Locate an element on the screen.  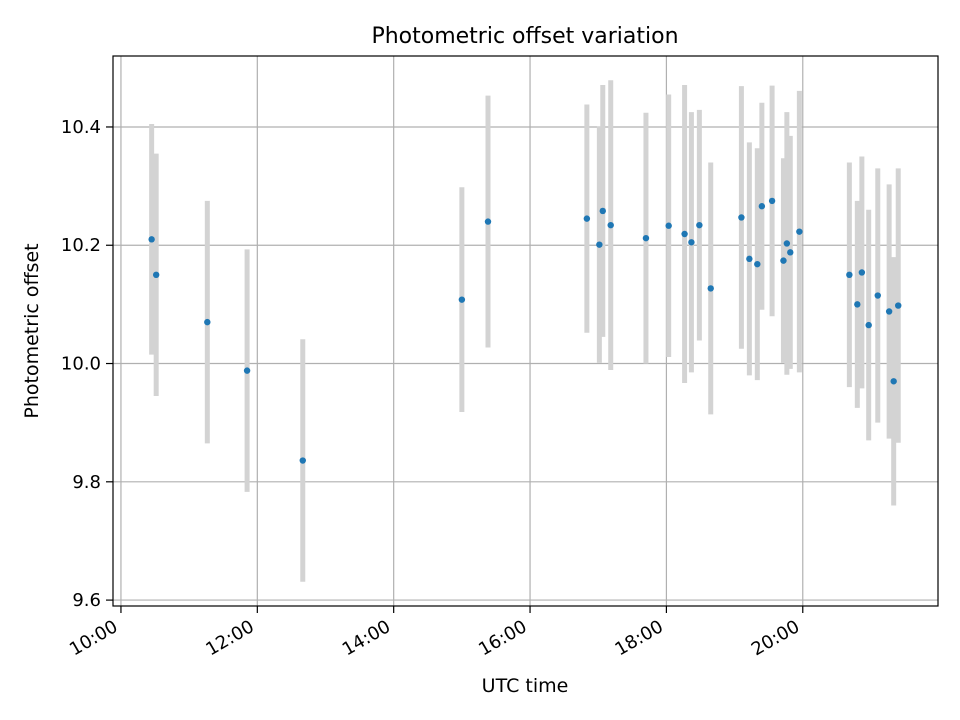
y-tick-label: 10.0 is located at coordinates (81, 364).